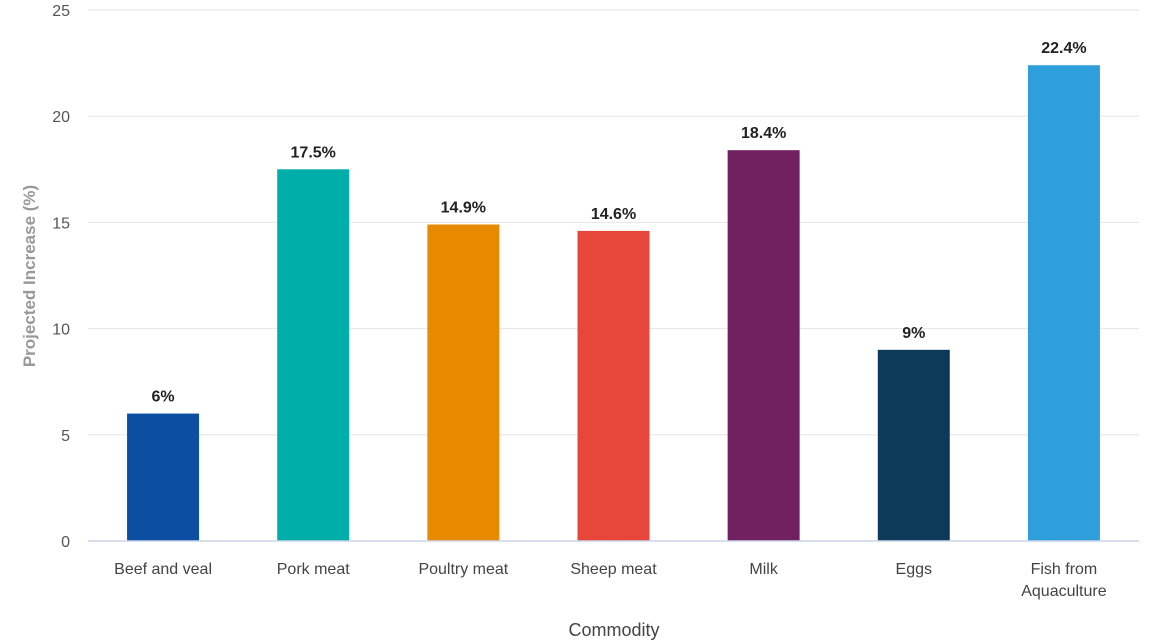  Describe the element at coordinates (1063, 580) in the screenshot. I see `x-category-label: Fish from Aquaculture` at that location.